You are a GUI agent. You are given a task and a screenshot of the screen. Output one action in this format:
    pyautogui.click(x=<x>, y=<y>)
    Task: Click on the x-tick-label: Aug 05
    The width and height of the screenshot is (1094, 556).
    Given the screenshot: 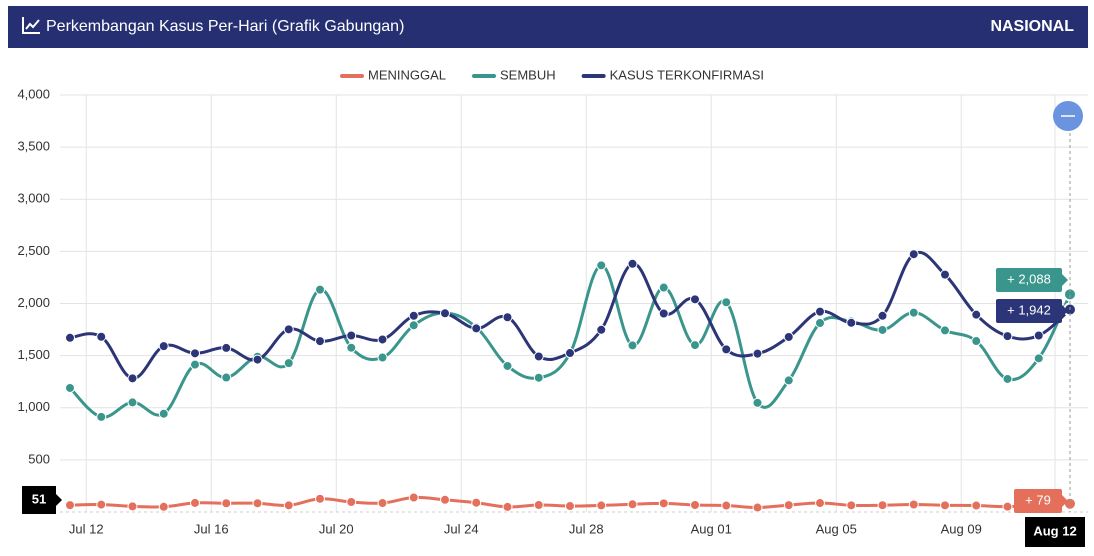 What is the action you would take?
    pyautogui.click(x=836, y=528)
    